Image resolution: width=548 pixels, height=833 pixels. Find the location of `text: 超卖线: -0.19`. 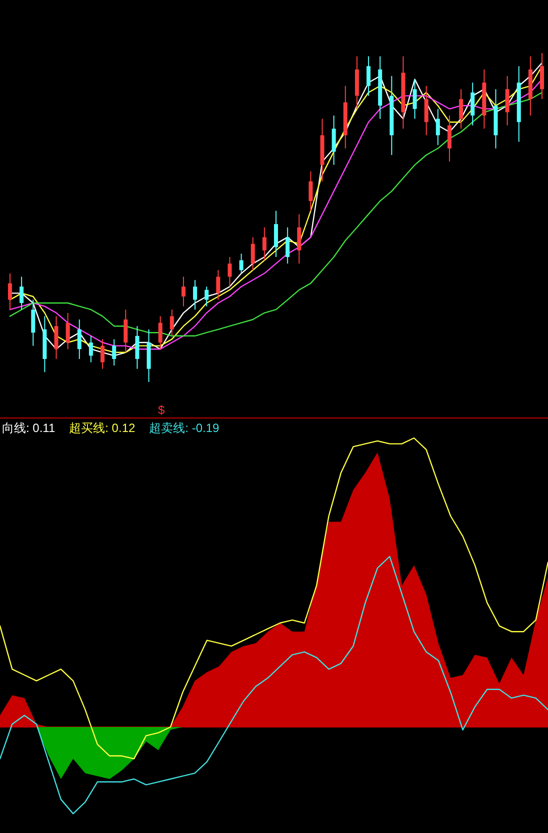

text: 超卖线: -0.19 is located at coordinates (184, 428).